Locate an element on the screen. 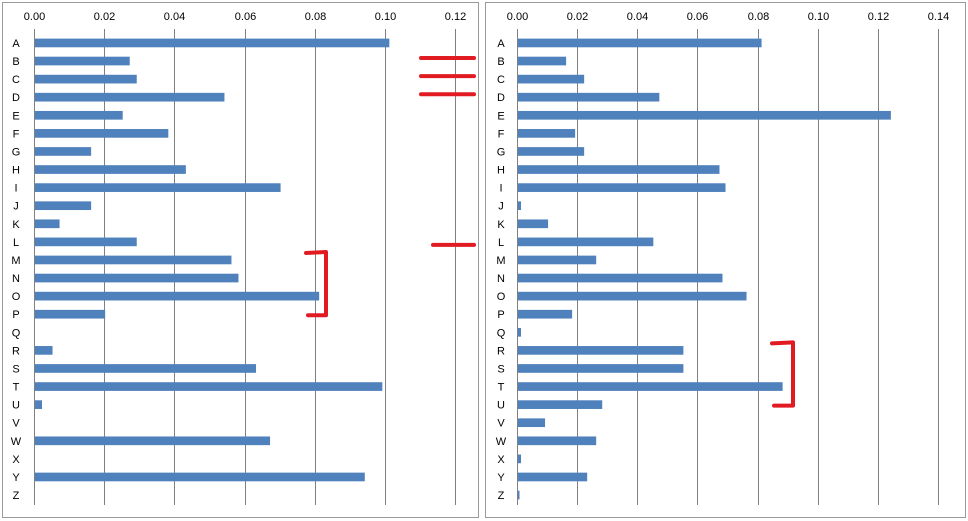 This screenshot has height=521, width=968. bar-q is located at coordinates (520, 332).